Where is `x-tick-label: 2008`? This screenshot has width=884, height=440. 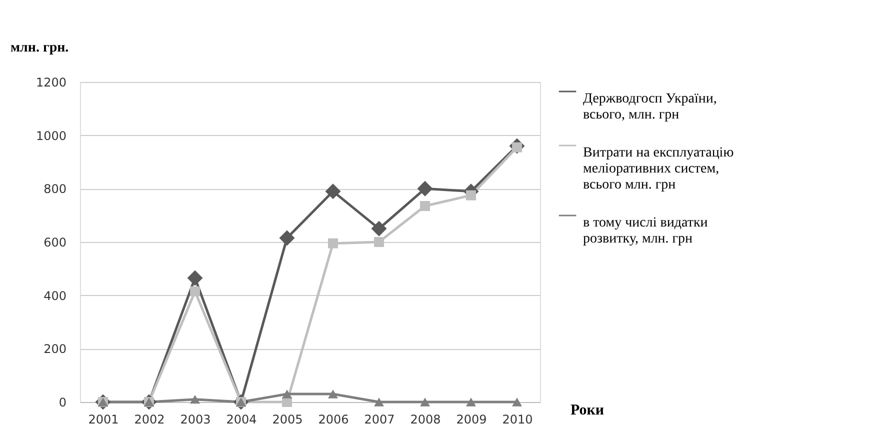 x-tick-label: 2008 is located at coordinates (425, 419).